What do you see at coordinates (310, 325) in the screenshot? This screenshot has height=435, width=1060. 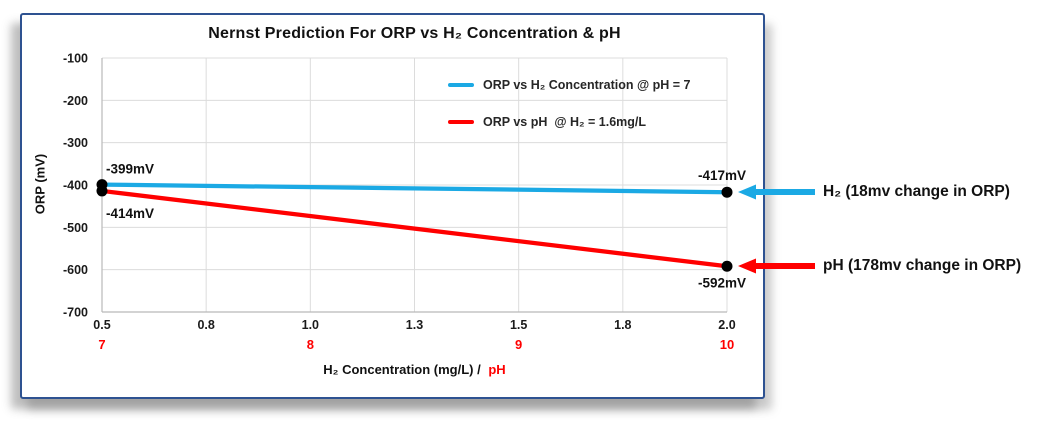 I see `x-tick-label: 1.0` at bounding box center [310, 325].